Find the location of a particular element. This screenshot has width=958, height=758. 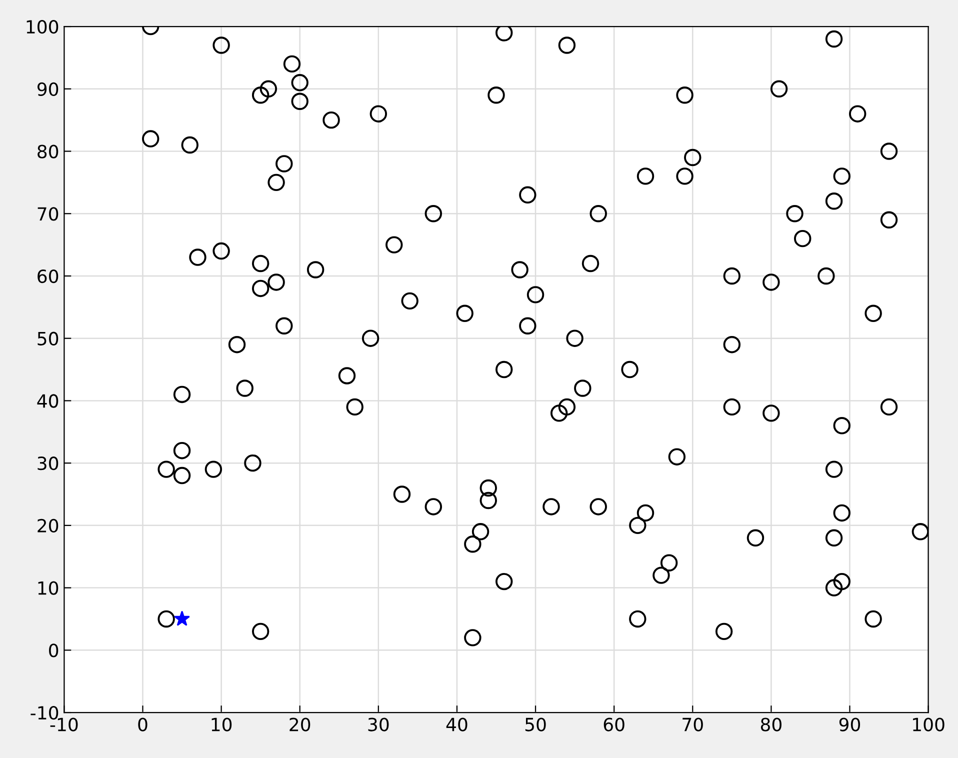

x-tick-label: 20 is located at coordinates (300, 725).